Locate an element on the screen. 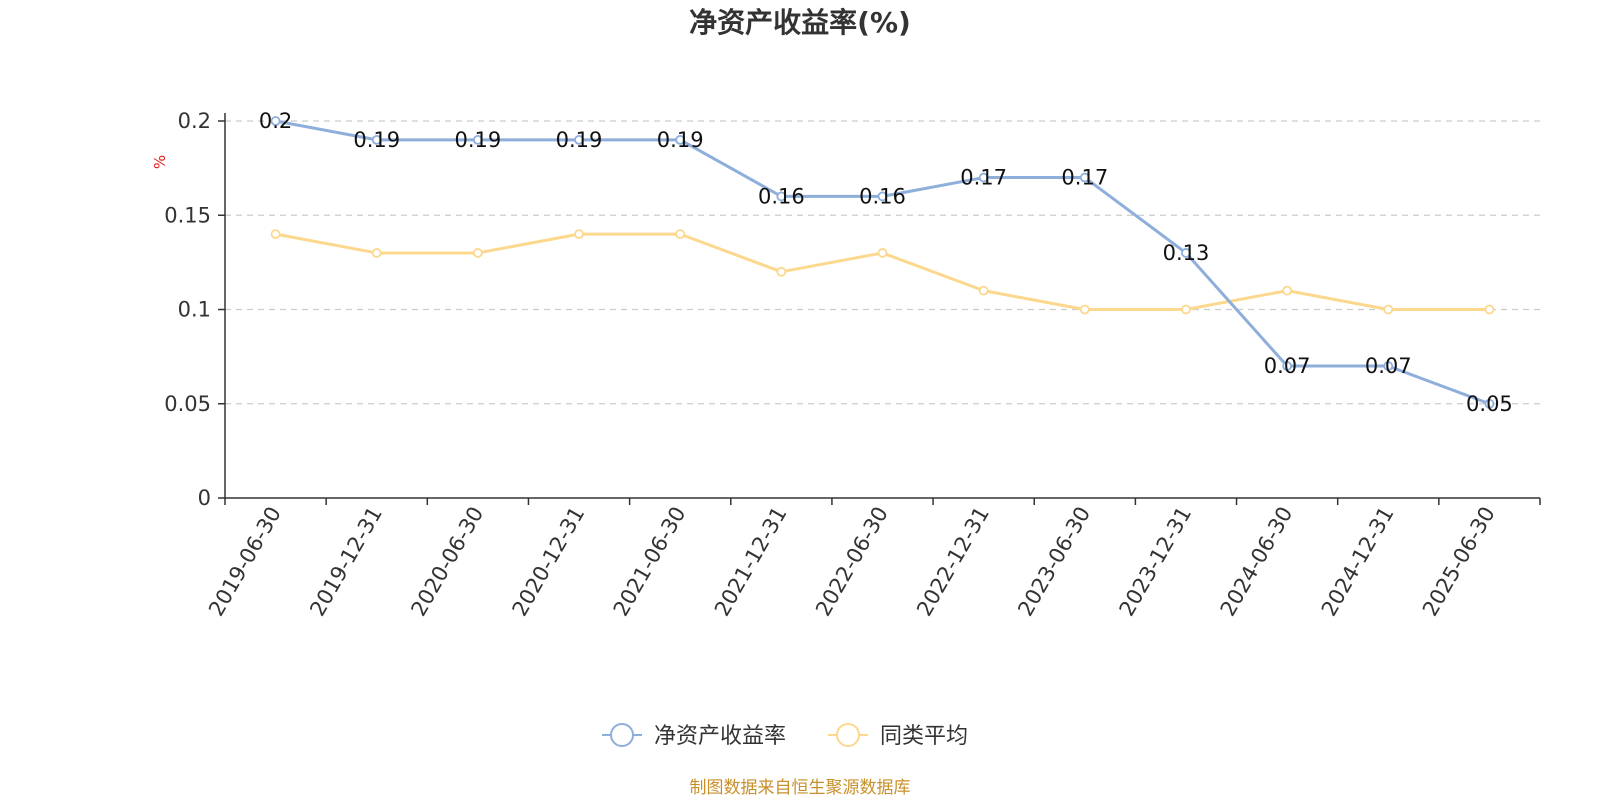  x-tick-label: 2024-06-30 is located at coordinates (1257, 562).